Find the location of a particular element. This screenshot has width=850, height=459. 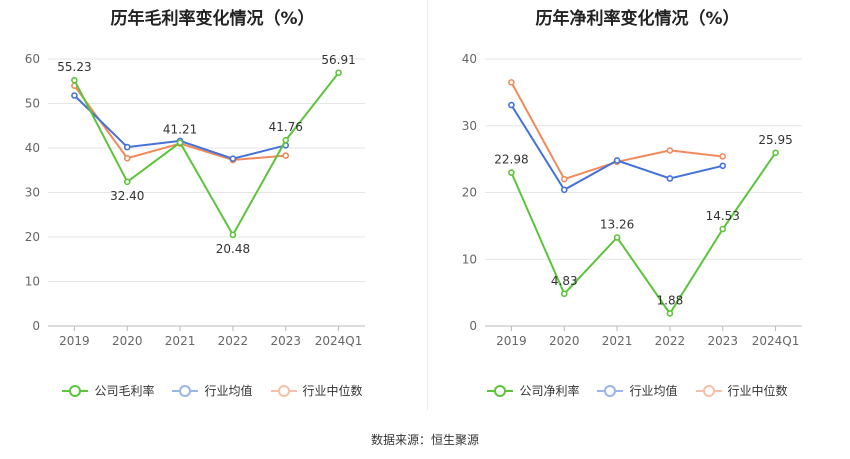

y-tick-label: 50 is located at coordinates (32, 104).